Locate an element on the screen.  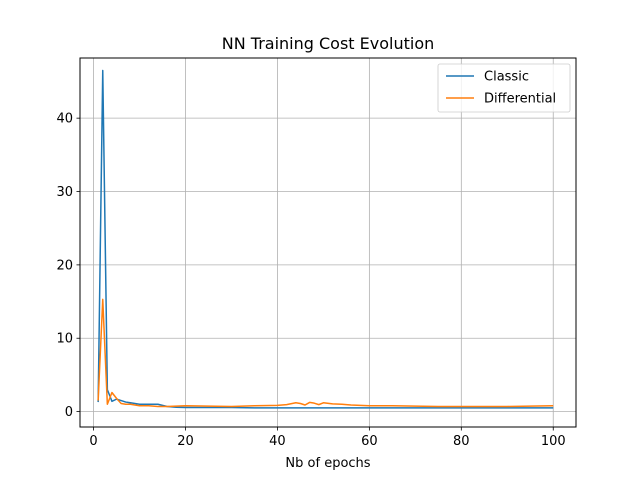
y-tick-label: 10 is located at coordinates (64, 339).